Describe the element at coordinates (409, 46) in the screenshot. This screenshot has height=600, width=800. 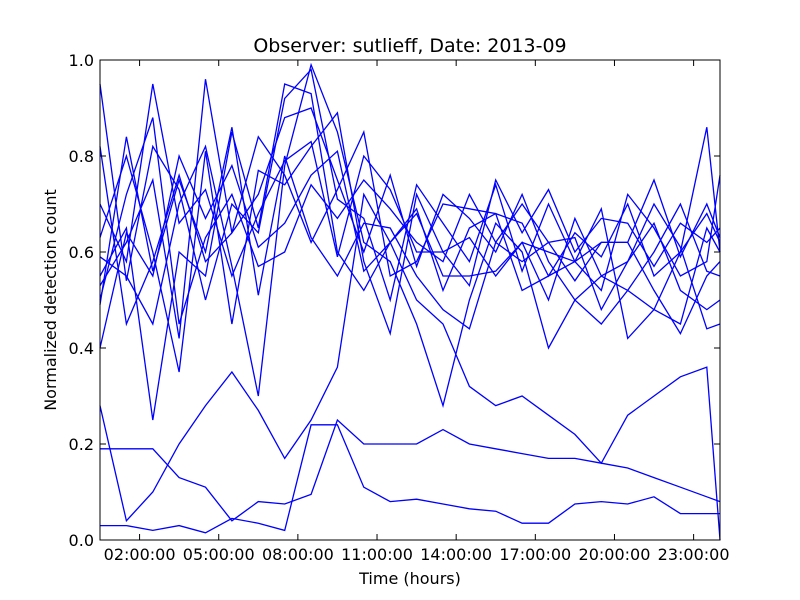
I see `chart-title: Observer: sutlieff, Date: 2013-09` at that location.